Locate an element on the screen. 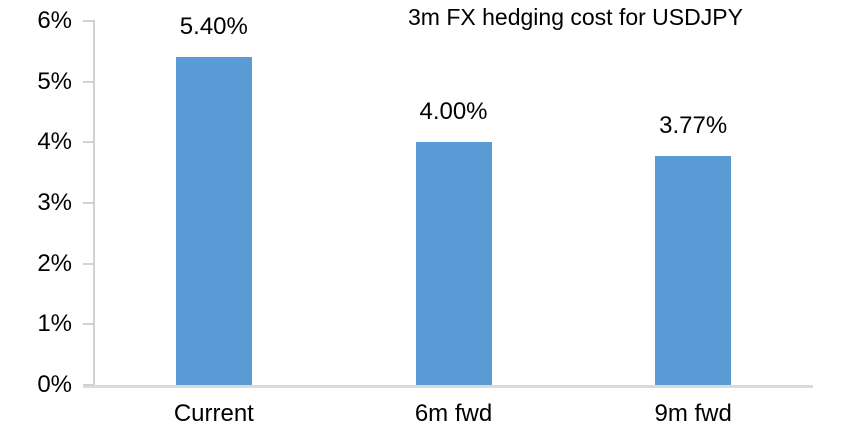 This screenshot has height=441, width=852. x-axis-category-label: Current is located at coordinates (213, 413).